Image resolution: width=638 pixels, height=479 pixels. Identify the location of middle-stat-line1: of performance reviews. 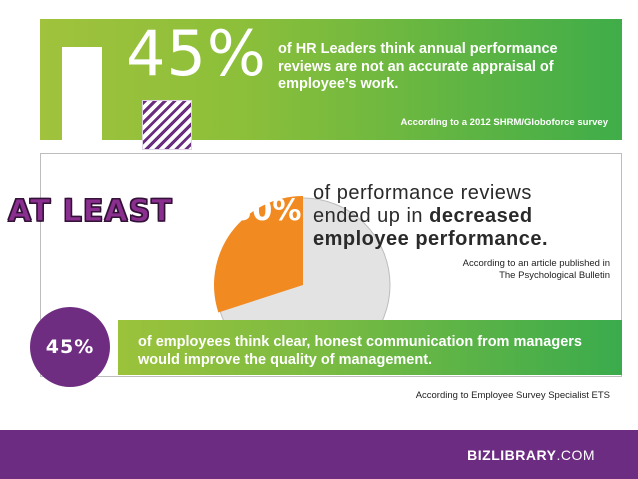
(422, 193).